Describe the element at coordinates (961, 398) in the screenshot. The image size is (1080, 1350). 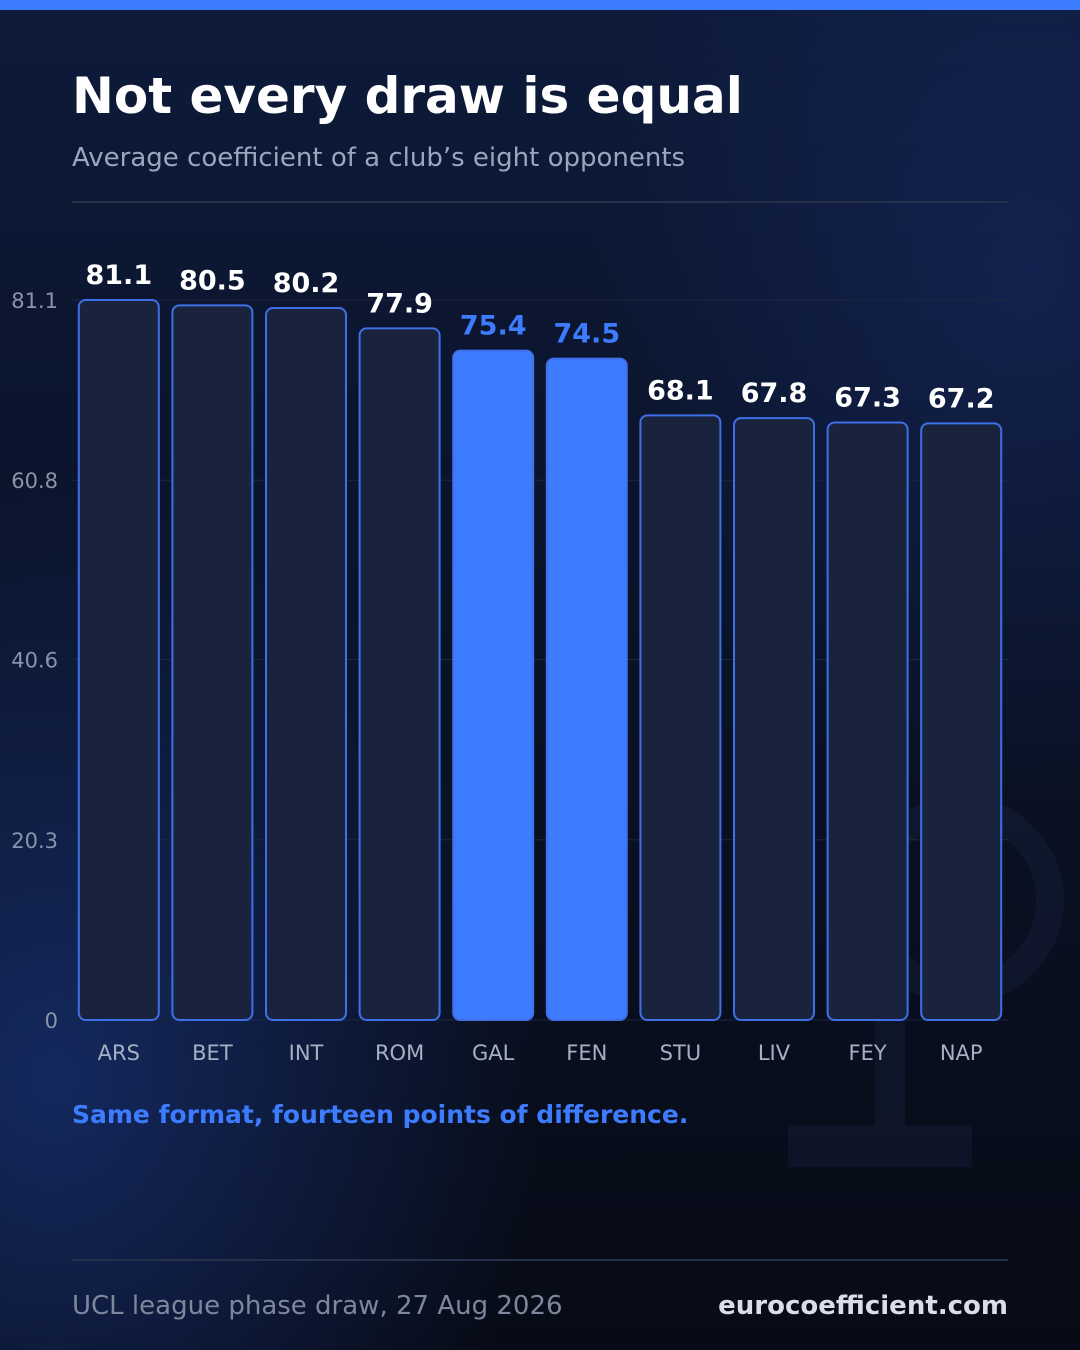
I see `value-label: 67.2` at that location.